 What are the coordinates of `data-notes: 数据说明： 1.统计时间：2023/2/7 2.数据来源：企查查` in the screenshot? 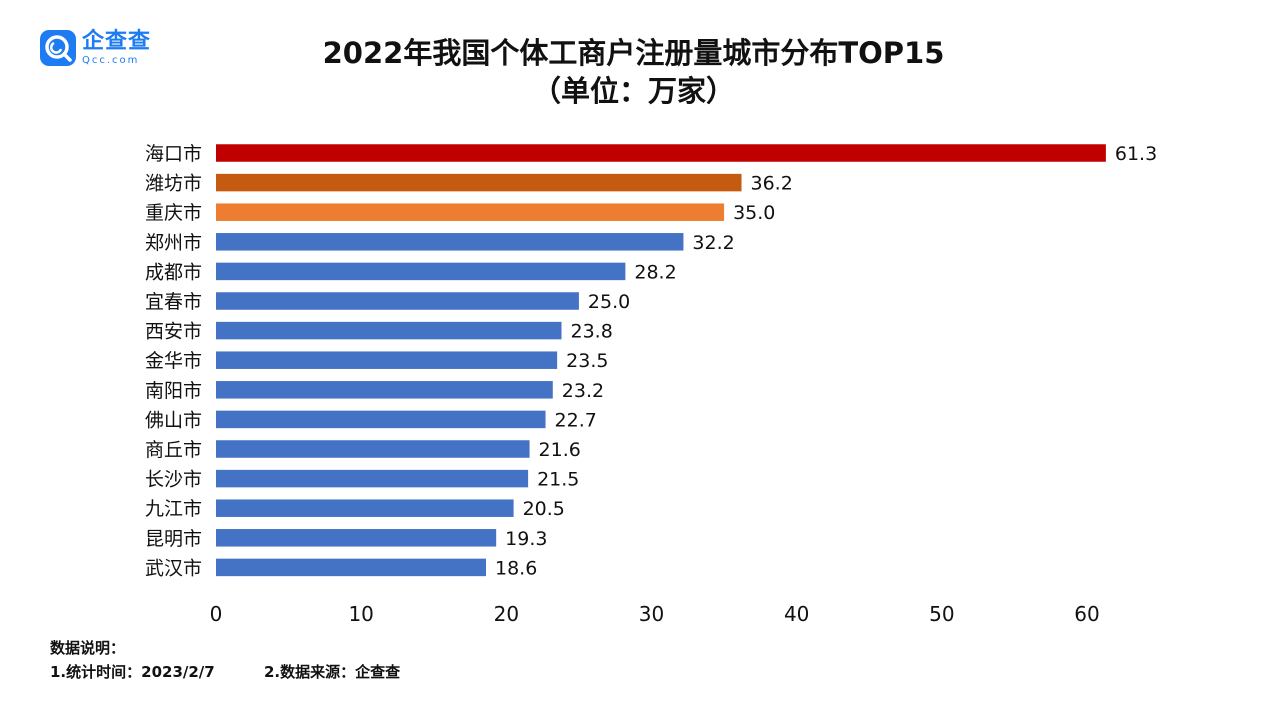 It's located at (247, 660).